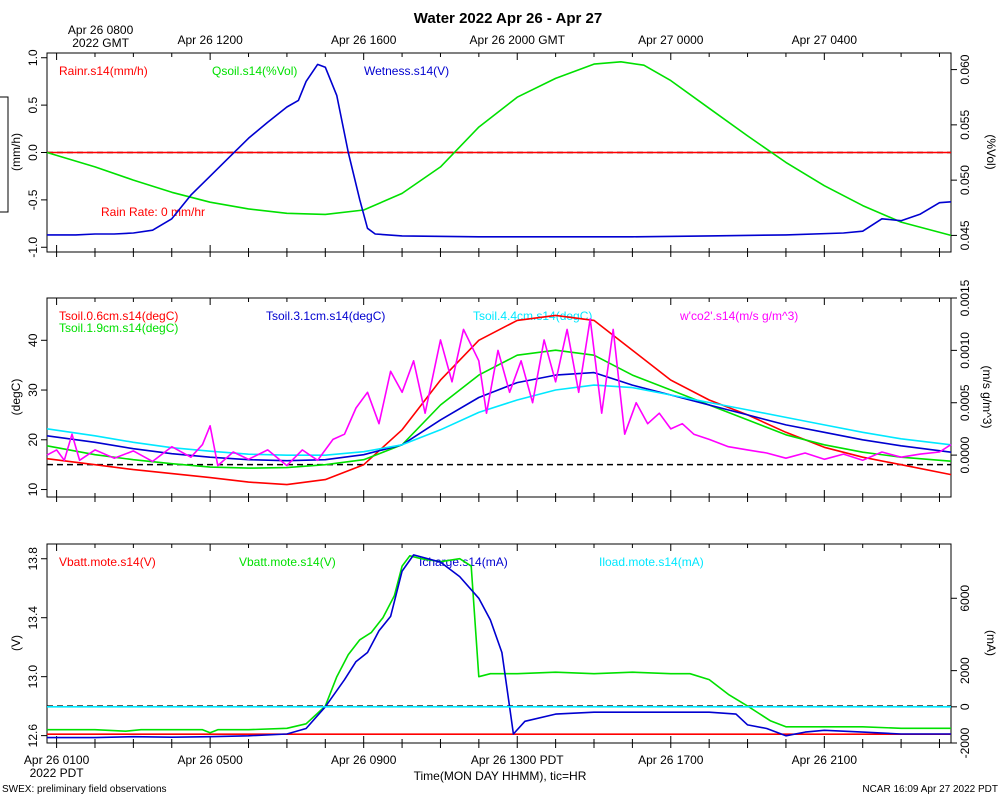 The width and height of the screenshot is (1000, 800). I want to click on rain-rate-annotation: Rain Rate: 0 mm/hr, so click(153, 212).